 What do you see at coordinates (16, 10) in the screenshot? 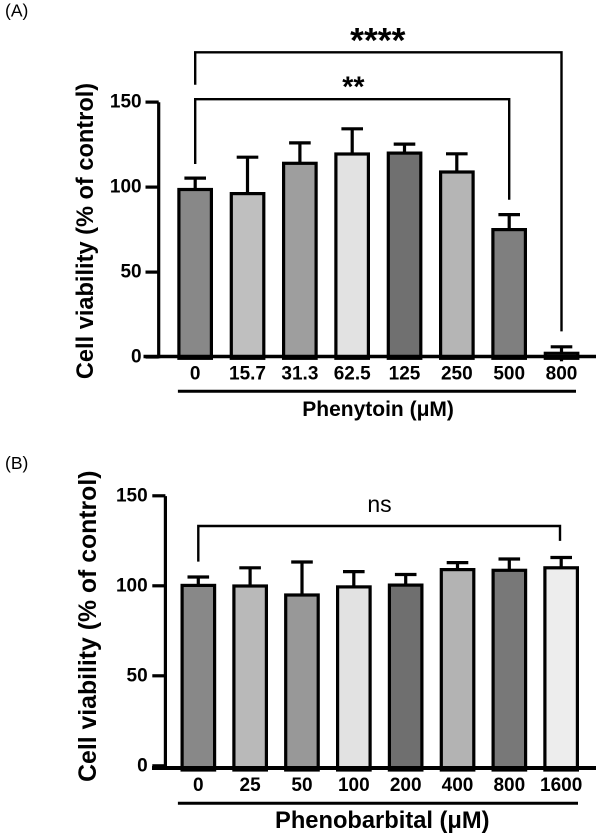
I see `svg-text: (A)` at bounding box center [16, 10].